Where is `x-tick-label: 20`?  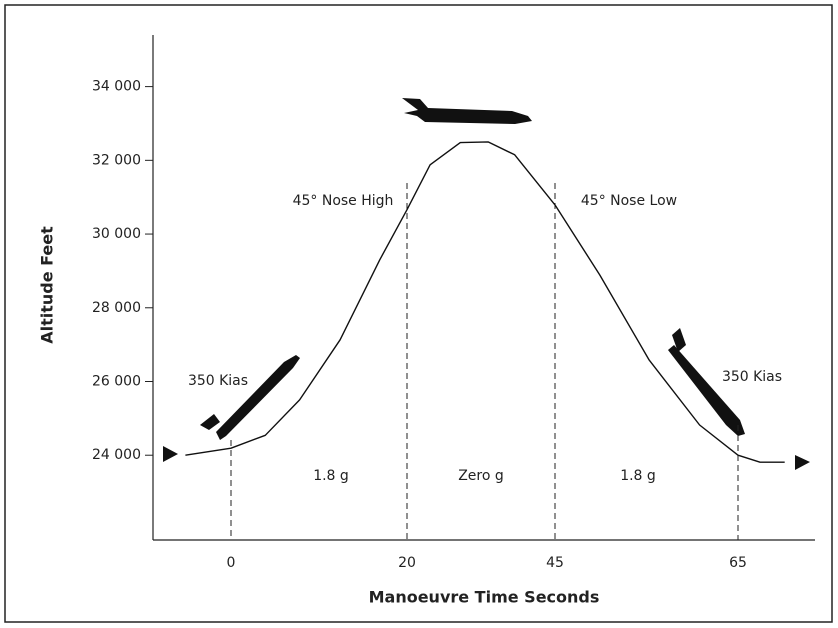 x-tick-label: 20 is located at coordinates (407, 563).